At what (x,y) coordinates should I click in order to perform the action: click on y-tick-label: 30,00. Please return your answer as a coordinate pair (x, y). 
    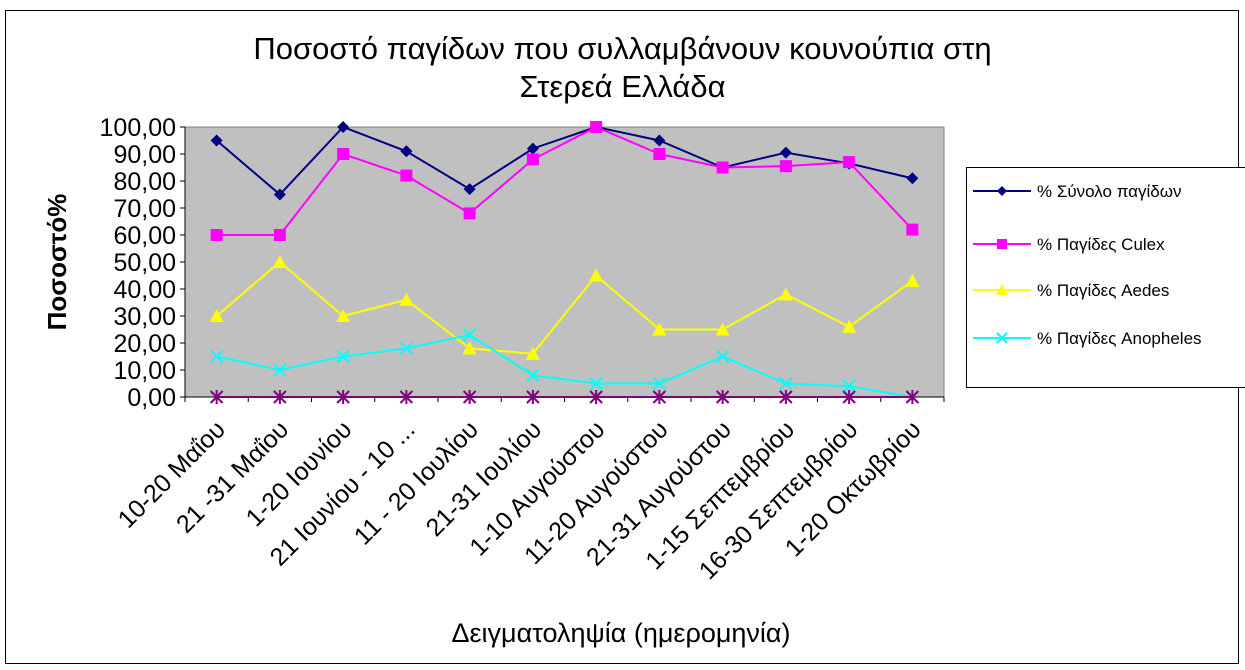
    Looking at the image, I should click on (144, 317).